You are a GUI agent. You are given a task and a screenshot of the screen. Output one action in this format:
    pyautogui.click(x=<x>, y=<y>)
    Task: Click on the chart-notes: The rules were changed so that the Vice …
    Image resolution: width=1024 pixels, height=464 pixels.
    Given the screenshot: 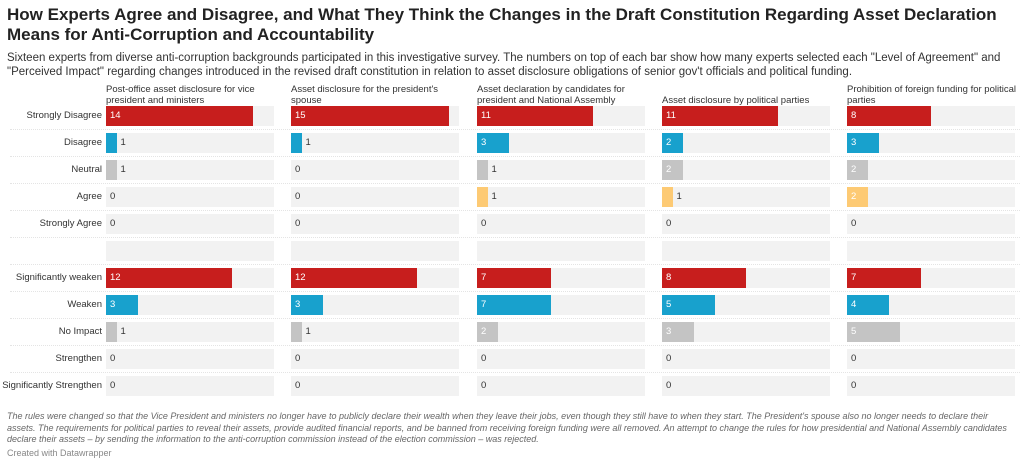 What is the action you would take?
    pyautogui.click(x=507, y=427)
    